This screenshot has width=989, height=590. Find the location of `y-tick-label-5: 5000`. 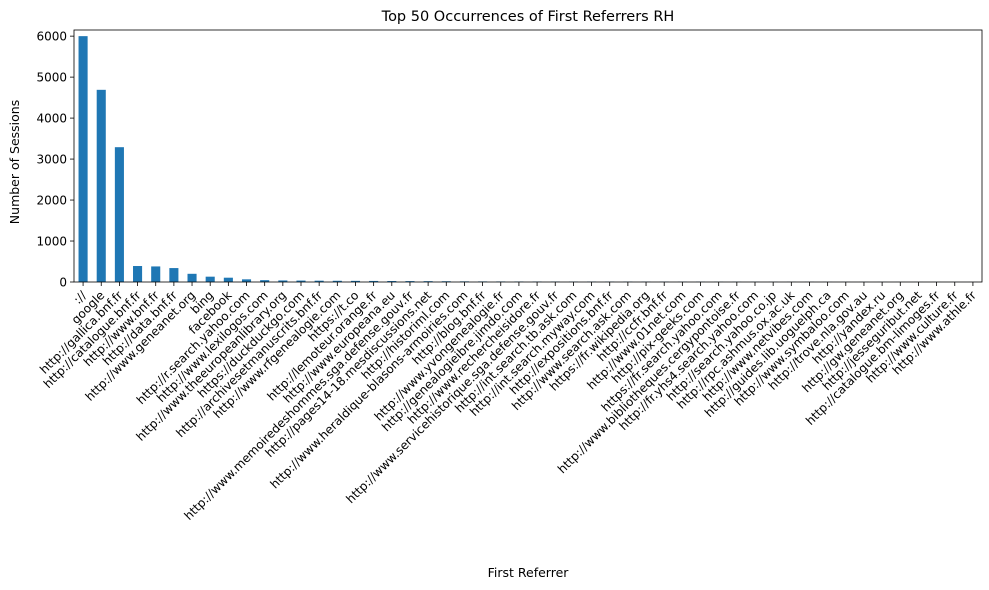

y-tick-label-5: 5000 is located at coordinates (51, 78).